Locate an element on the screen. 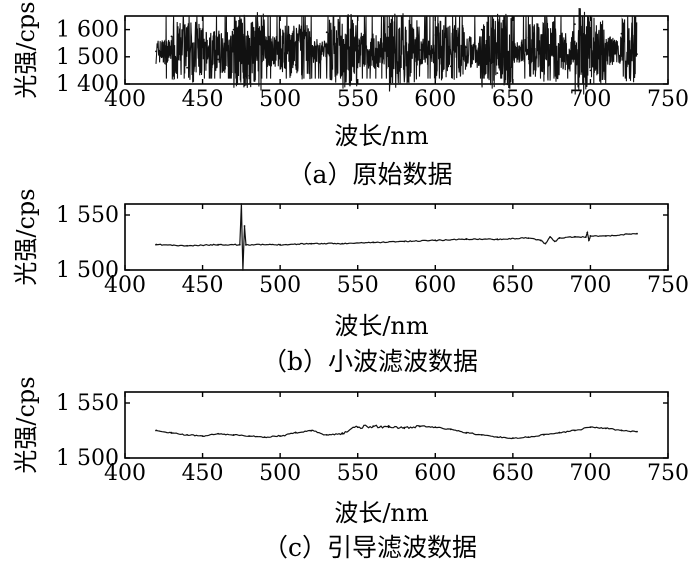  chart-caption: （b）小波滤波数据 is located at coordinates (370, 361).